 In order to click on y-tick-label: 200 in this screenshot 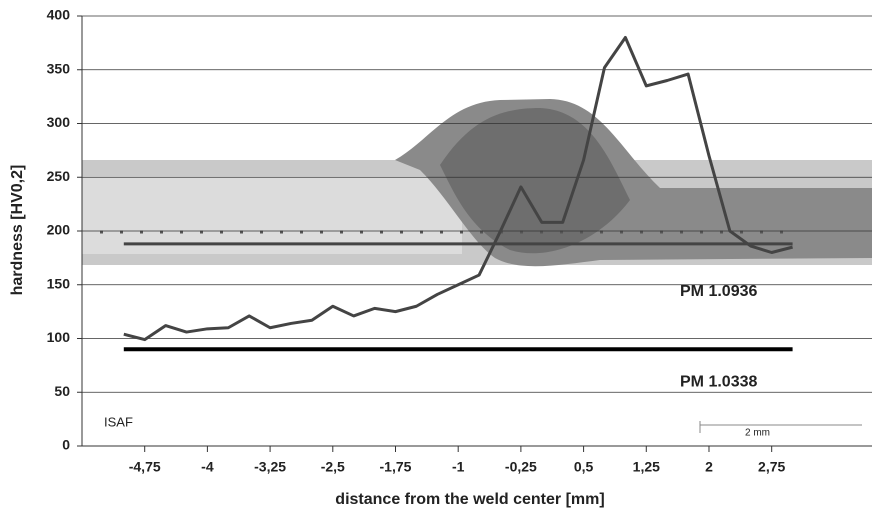, I will do `click(59, 230)`.